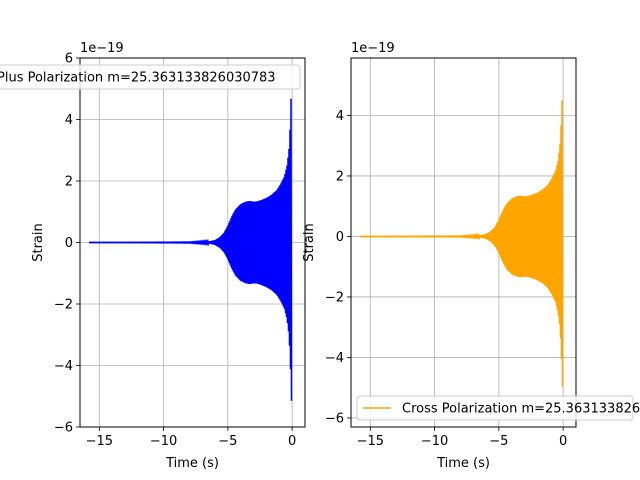 The height and width of the screenshot is (480, 640). Describe the element at coordinates (309, 242) in the screenshot. I see `right-y-axis-label: Strain` at that location.